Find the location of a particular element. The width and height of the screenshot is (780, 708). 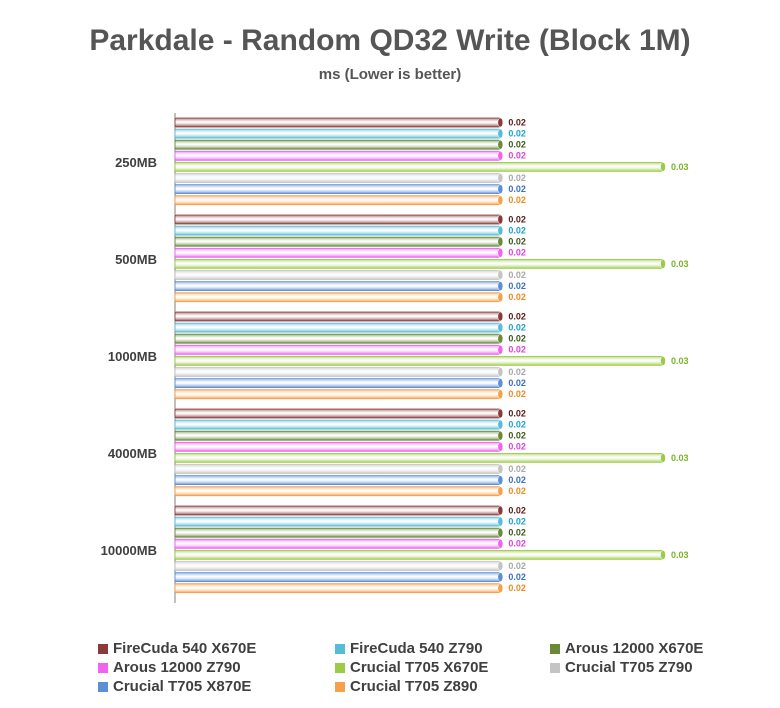

legend-item: FireCuda 540 X670E is located at coordinates (177, 648).